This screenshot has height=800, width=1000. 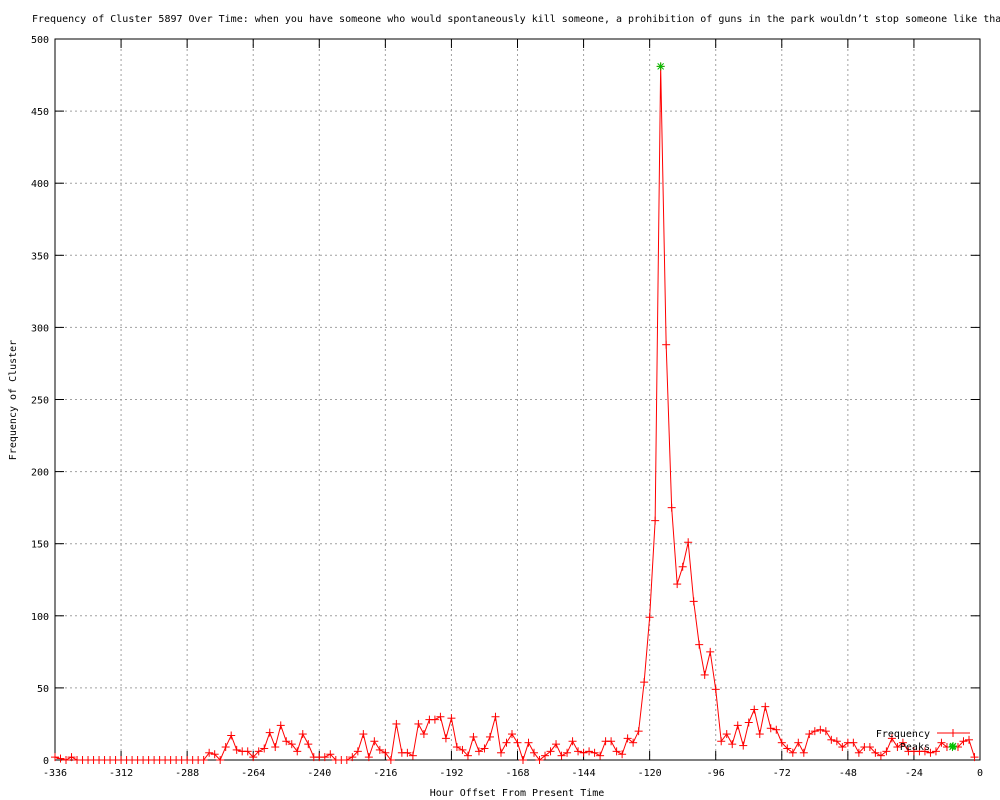 What do you see at coordinates (40, 112) in the screenshot?
I see `y-tick-label: 450` at bounding box center [40, 112].